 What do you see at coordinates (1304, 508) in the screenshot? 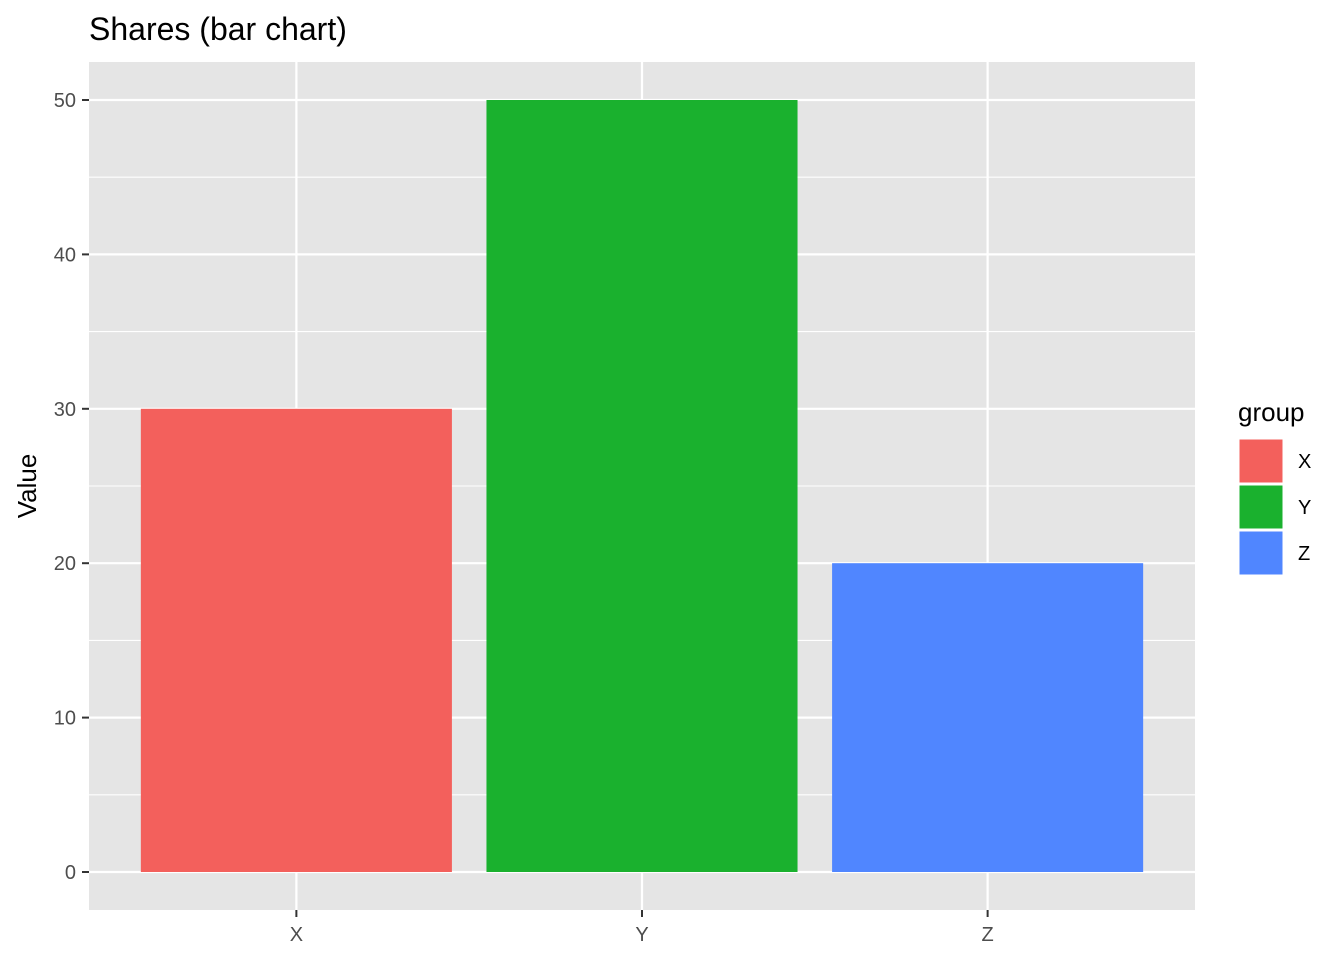
I see `legend-label: Y` at bounding box center [1304, 508].